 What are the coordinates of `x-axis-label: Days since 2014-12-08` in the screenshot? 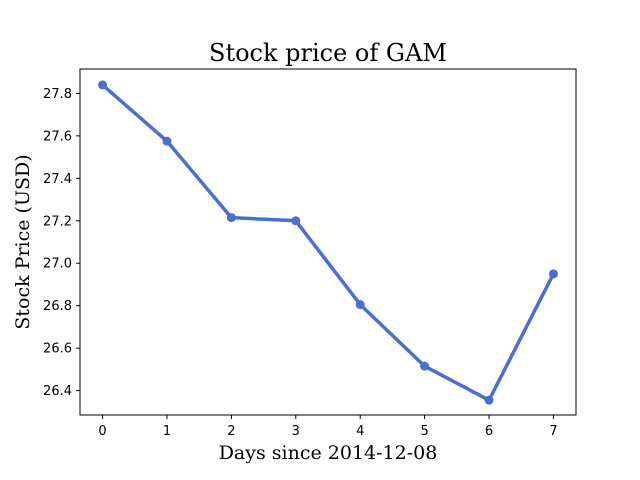 It's located at (328, 453).